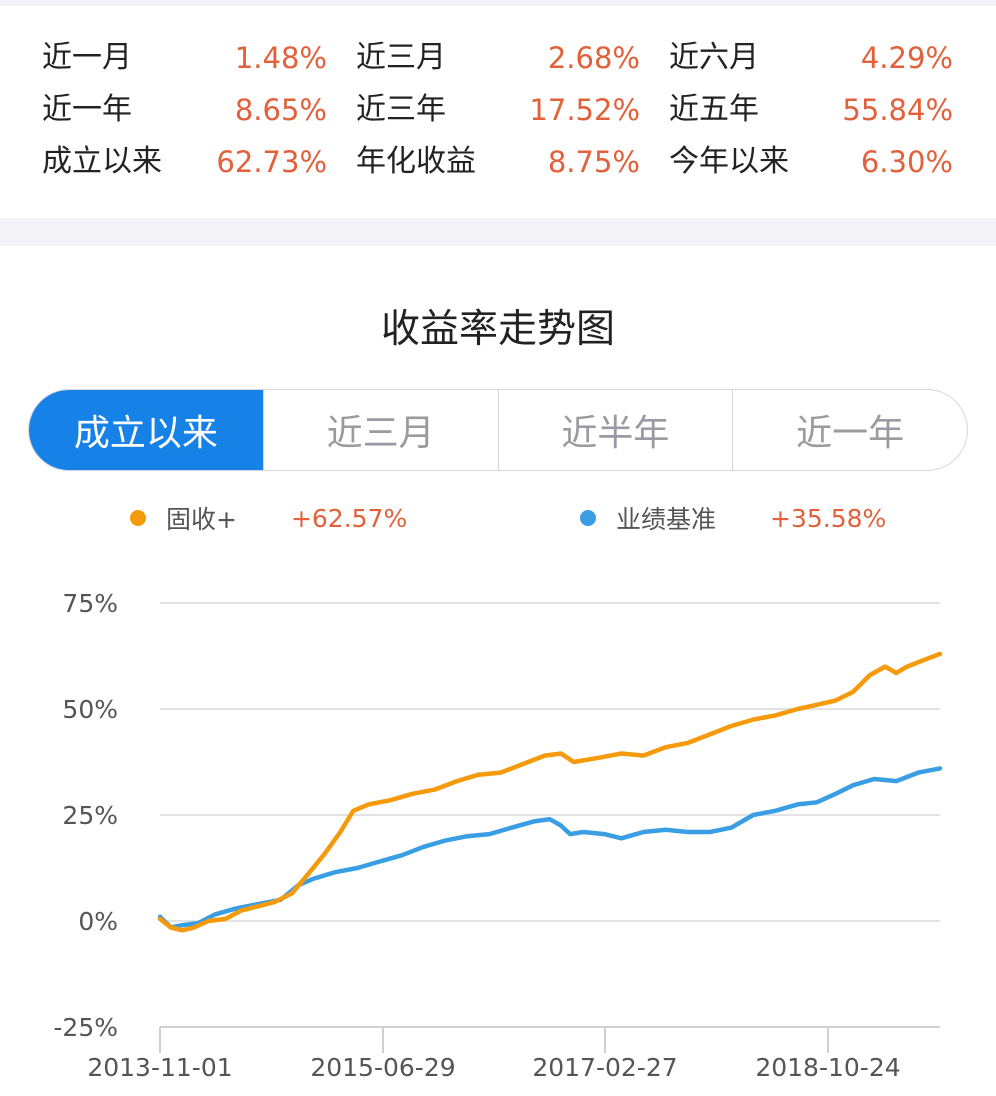  I want to click on legend-fund: 固收+ +62.57%, so click(268, 518).